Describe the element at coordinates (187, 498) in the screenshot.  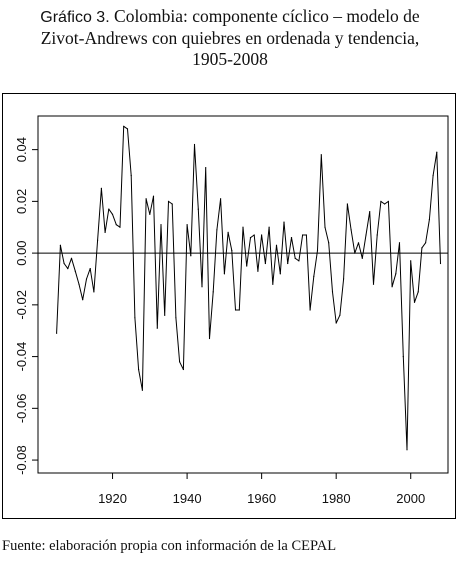
I see `x-tick-label: 1940` at that location.